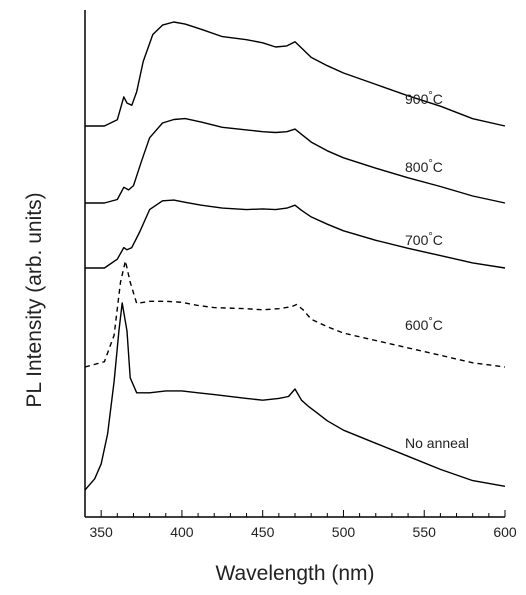 The width and height of the screenshot is (526, 595). Describe the element at coordinates (34, 299) in the screenshot. I see `y-axis-label: PL Intensity (arb. units)` at that location.